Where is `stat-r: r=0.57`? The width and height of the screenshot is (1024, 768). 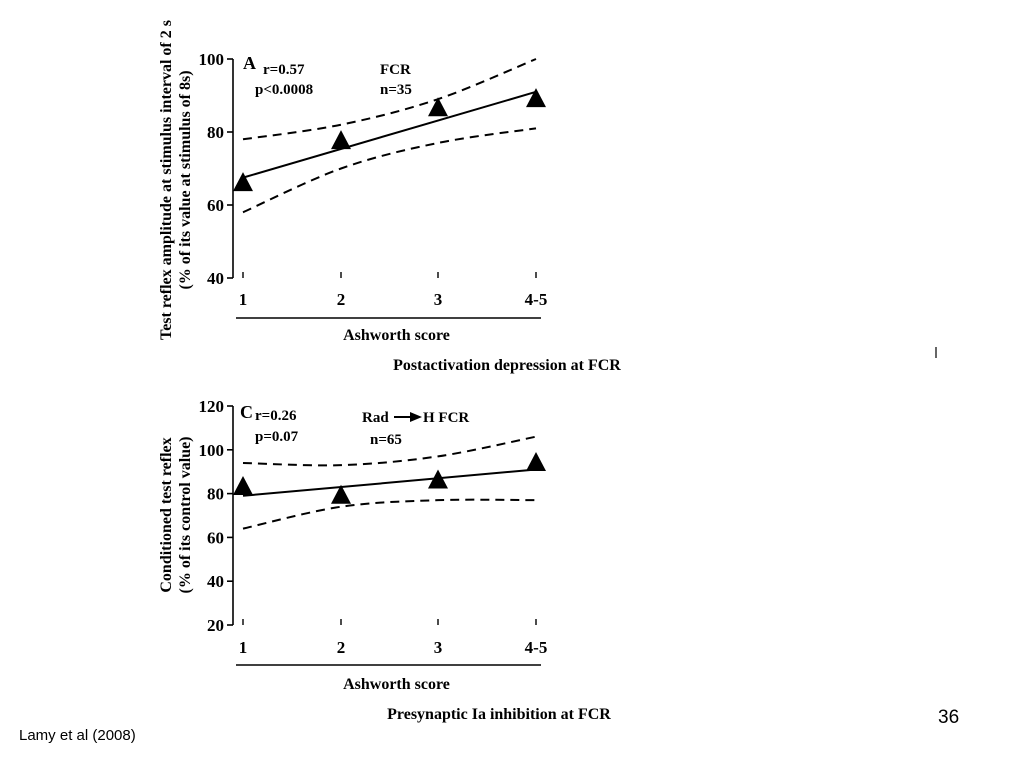
stat-r: r=0.57 is located at coordinates (284, 70).